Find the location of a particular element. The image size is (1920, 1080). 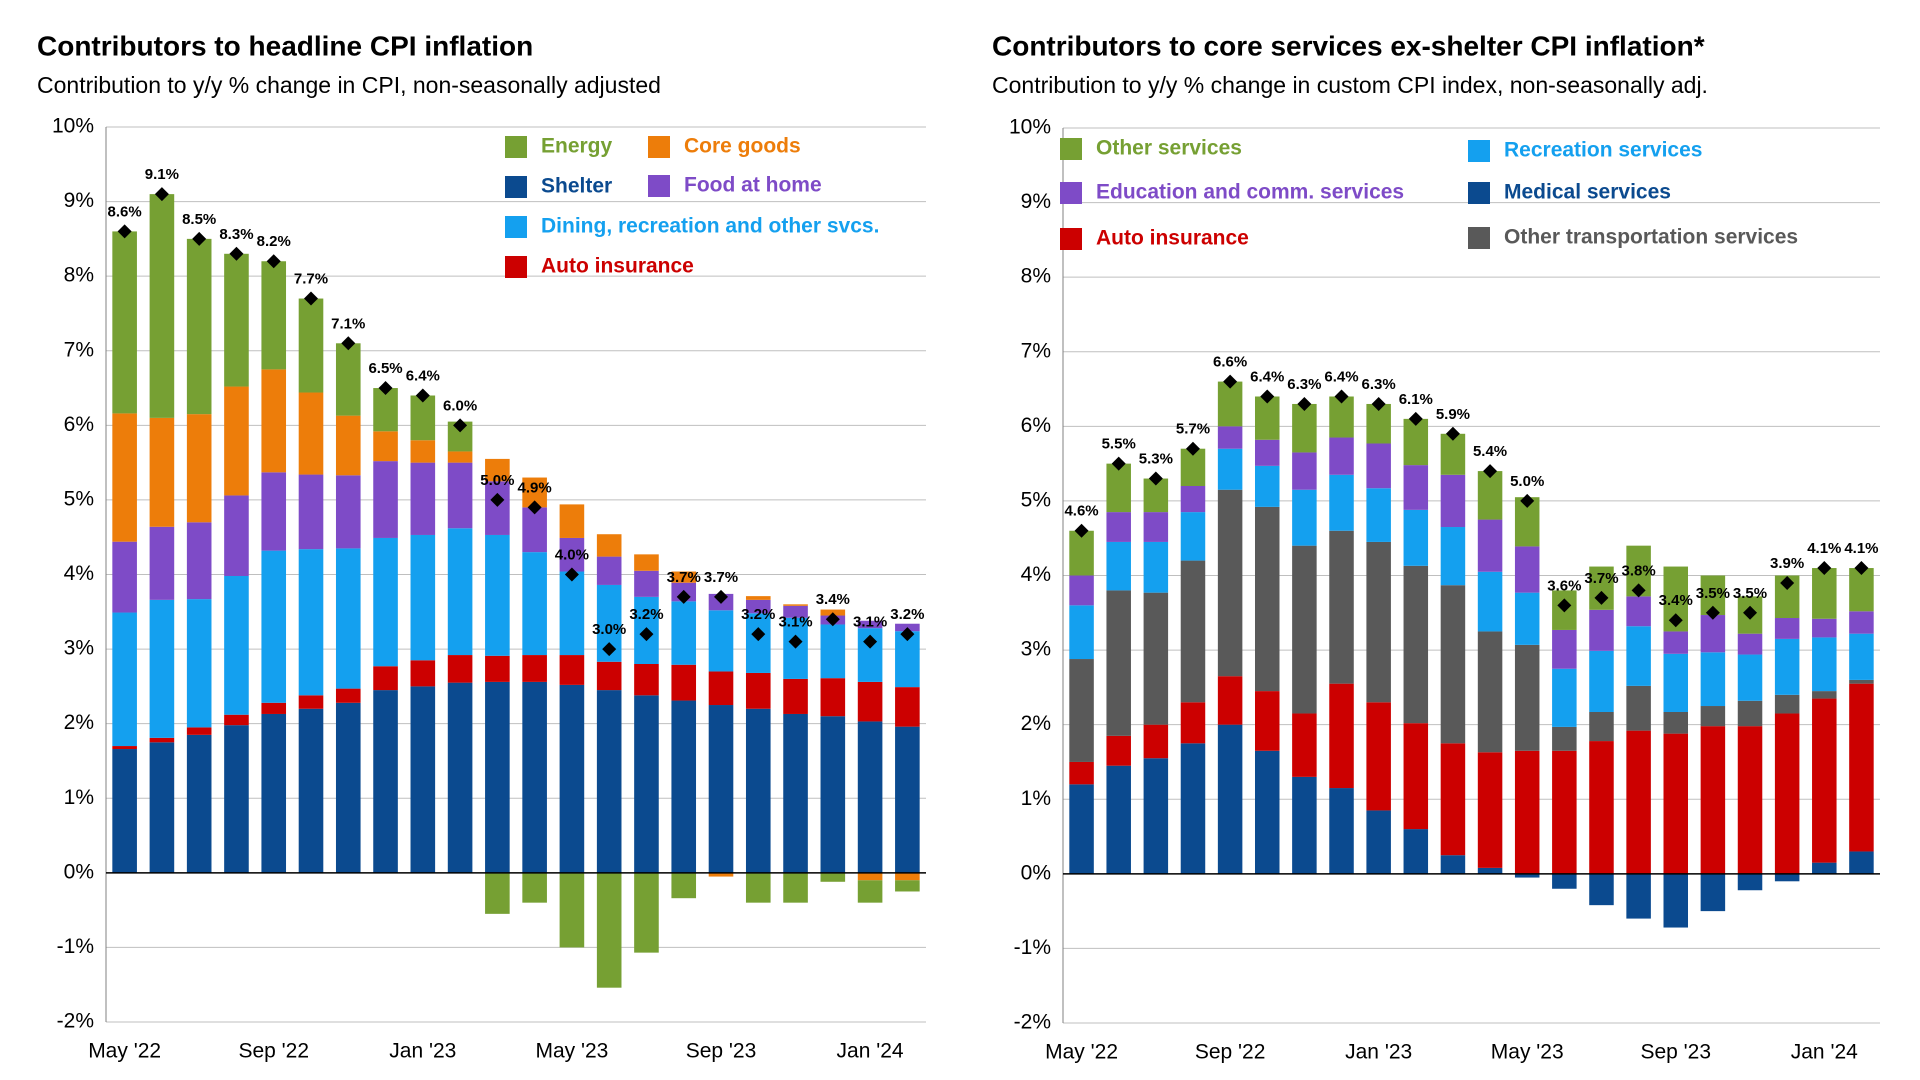

value-label: 3.5% is located at coordinates (1750, 593).